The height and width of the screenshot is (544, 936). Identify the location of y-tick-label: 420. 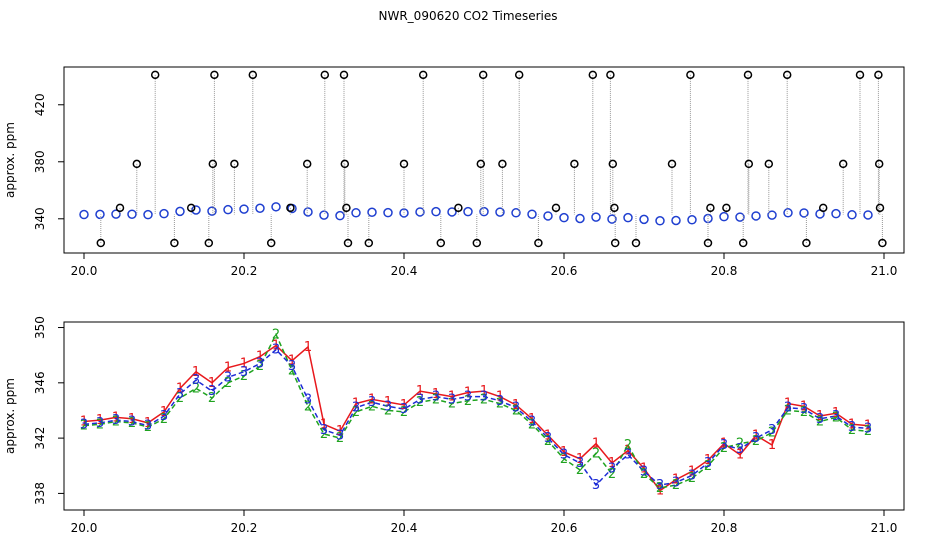
(40, 104).